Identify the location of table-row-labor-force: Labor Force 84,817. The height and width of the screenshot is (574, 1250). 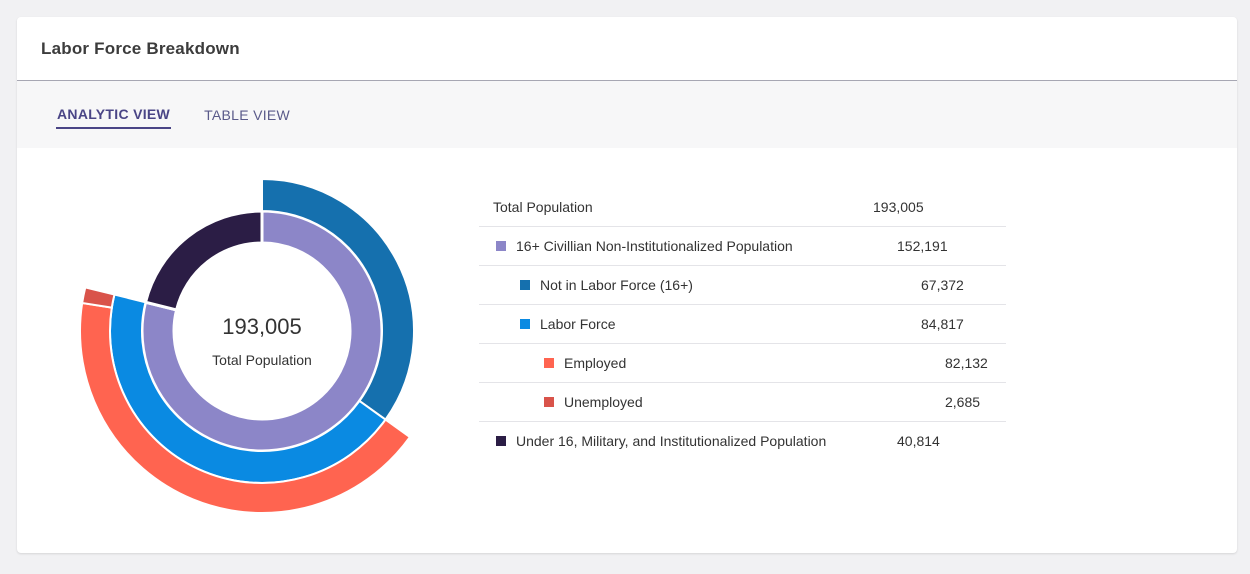
(742, 324).